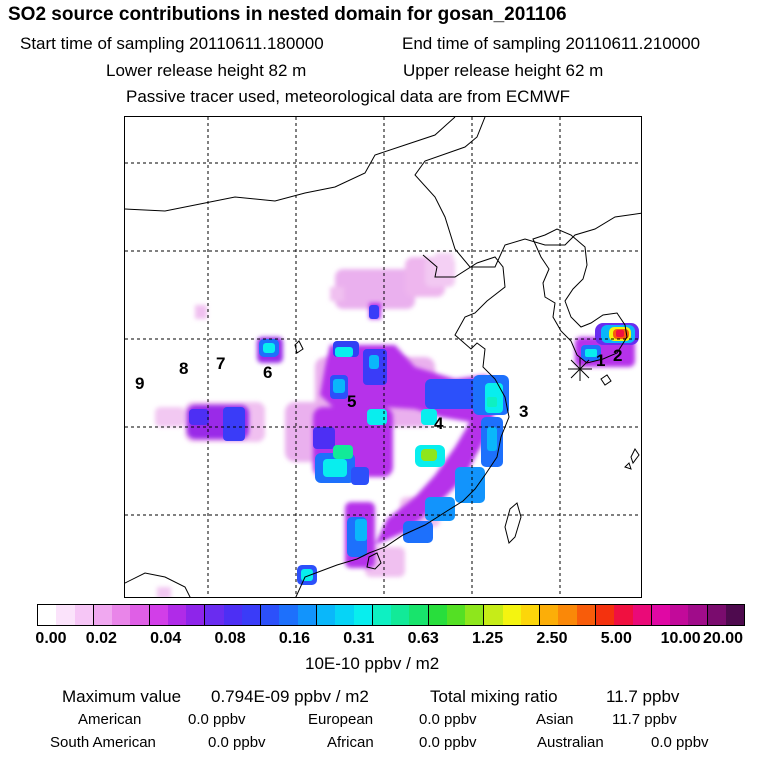  What do you see at coordinates (551, 43) in the screenshot?
I see `end-time: End time of sampling 20110611.210000` at bounding box center [551, 43].